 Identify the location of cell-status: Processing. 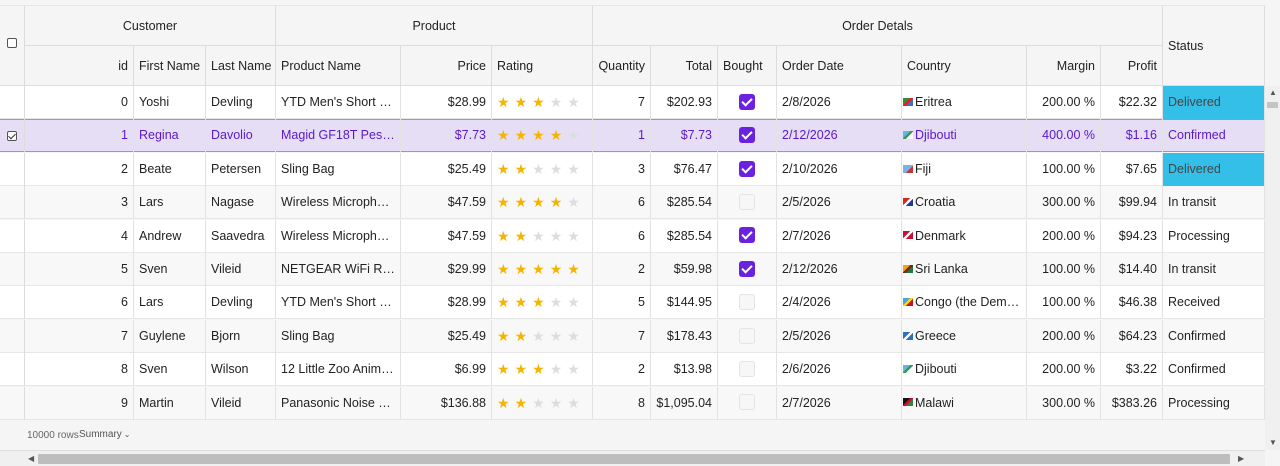
(1214, 403).